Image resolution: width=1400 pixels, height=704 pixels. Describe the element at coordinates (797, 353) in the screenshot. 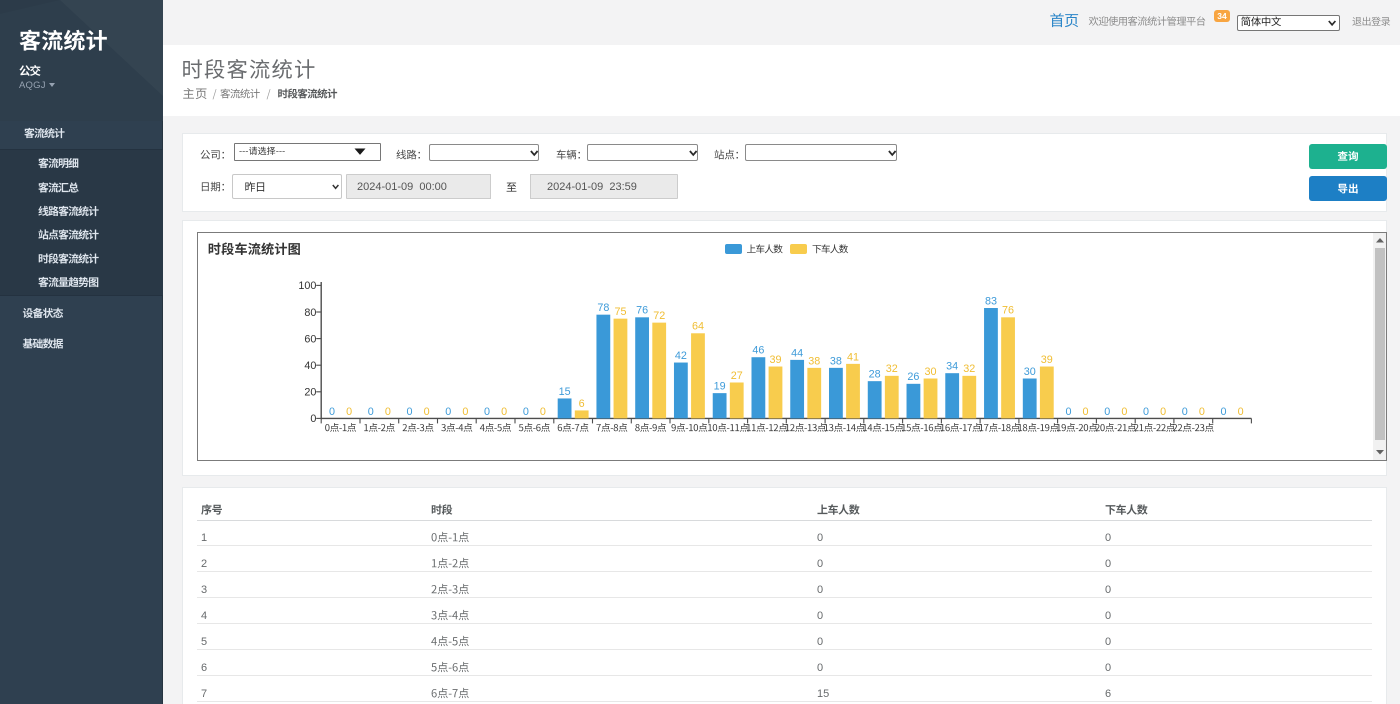

I see `svg-text: 44` at that location.